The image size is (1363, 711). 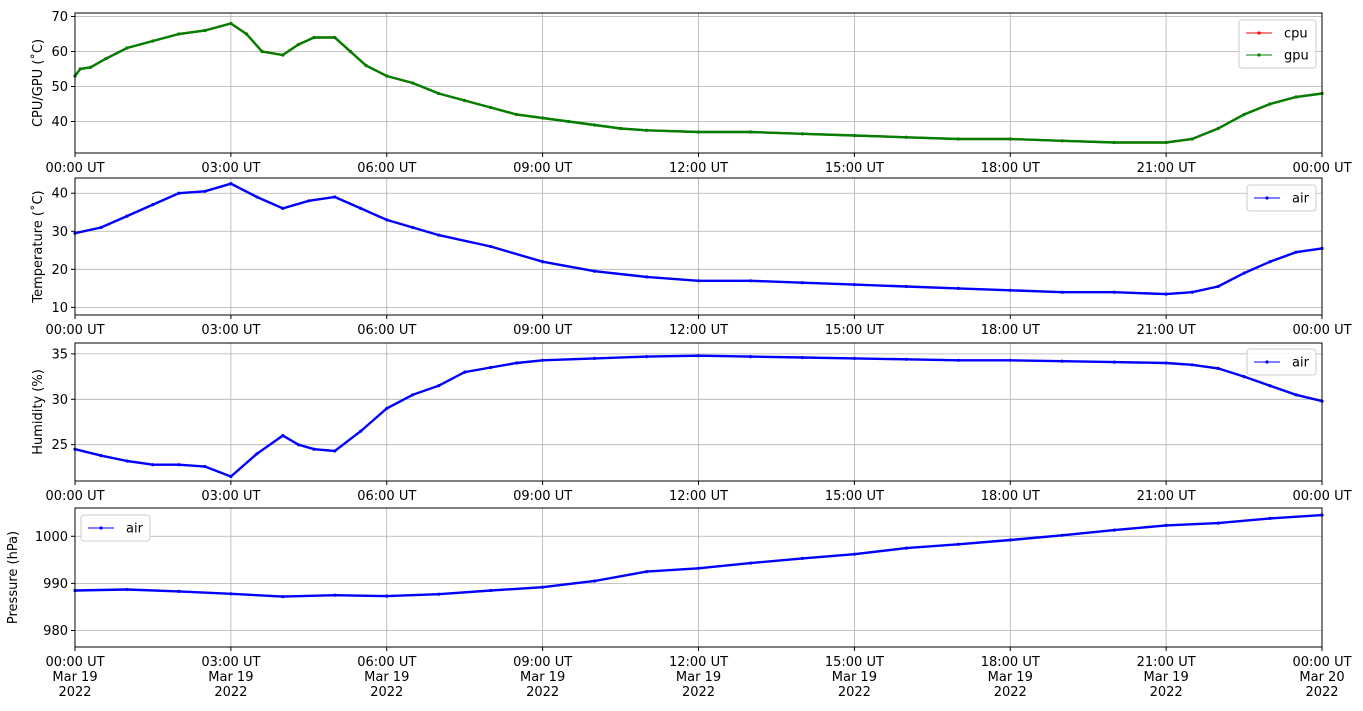 What do you see at coordinates (59, 308) in the screenshot?
I see `y-tick-label: 10` at bounding box center [59, 308].